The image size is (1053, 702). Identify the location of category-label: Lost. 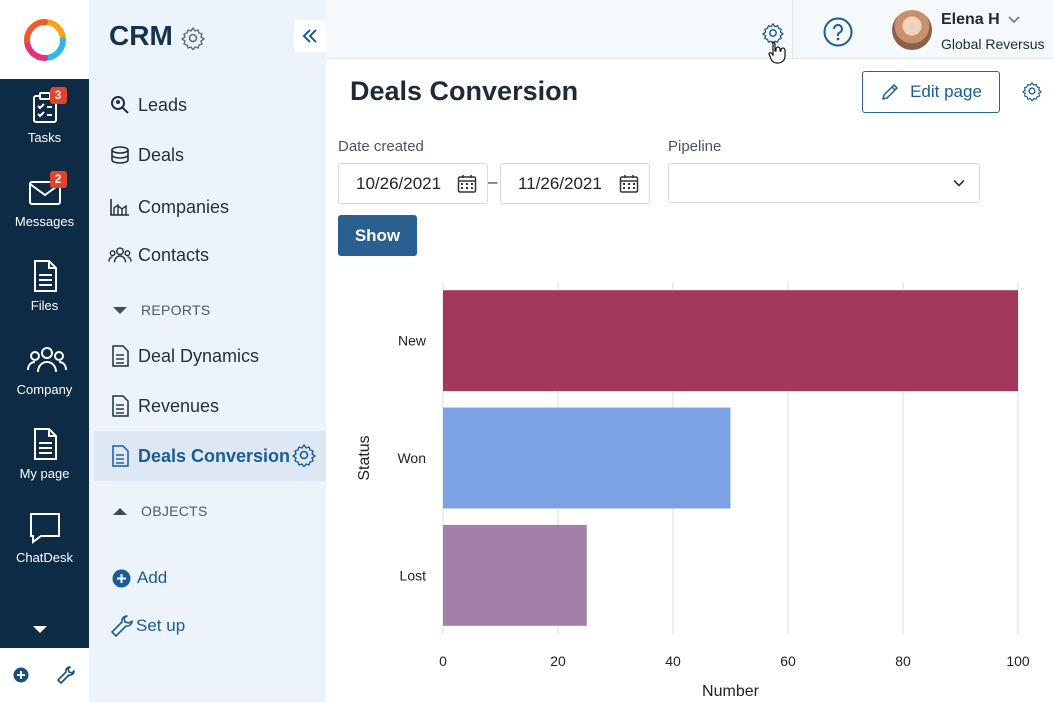
(413, 575).